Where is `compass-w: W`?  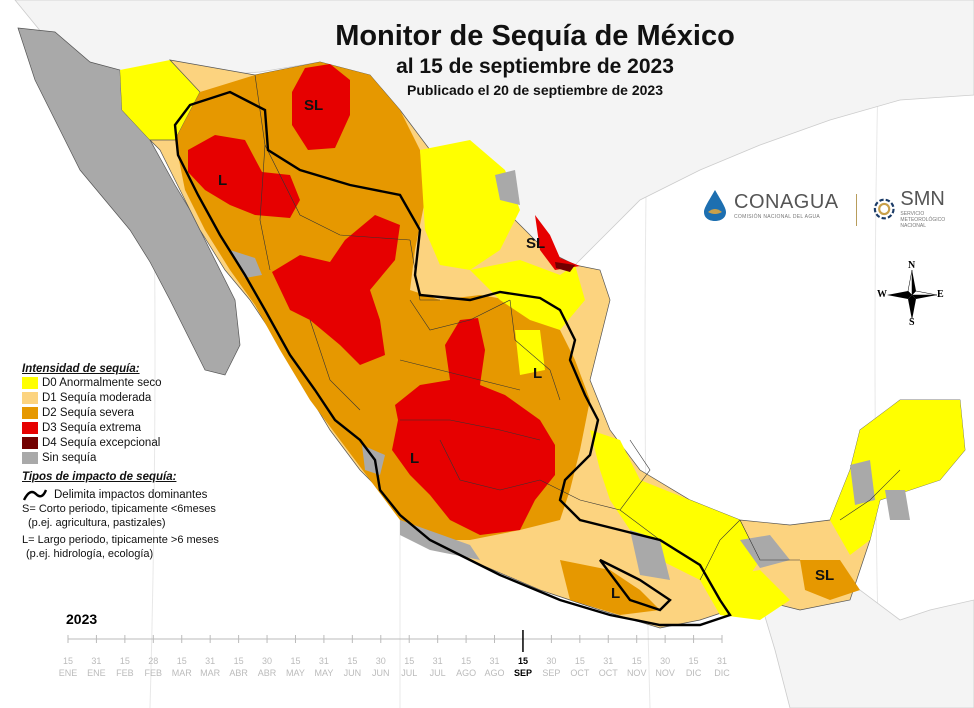 compass-w: W is located at coordinates (882, 294).